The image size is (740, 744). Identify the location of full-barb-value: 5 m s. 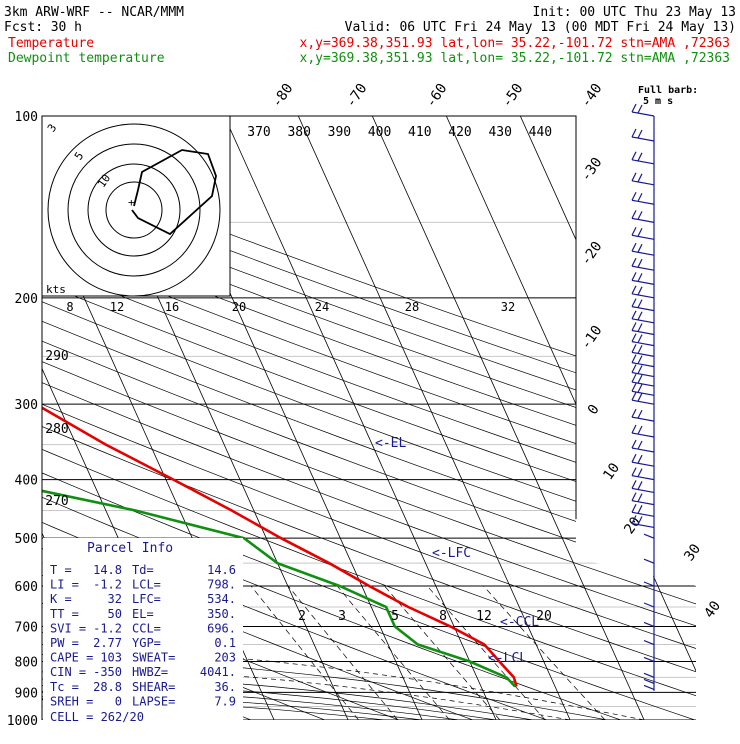
(658, 101).